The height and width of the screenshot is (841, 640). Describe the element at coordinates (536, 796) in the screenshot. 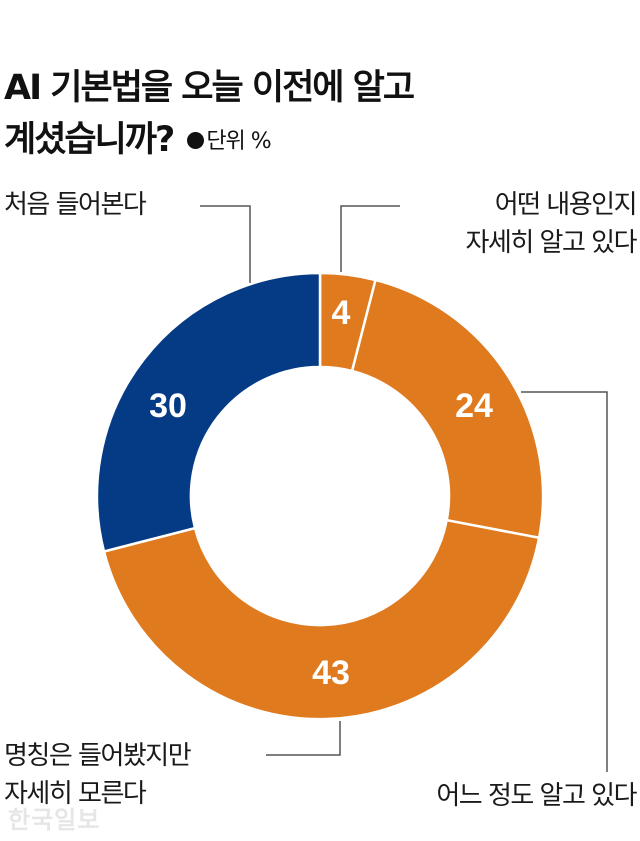

I see `label-know-somewhat: 어느 정도 알고 있다` at that location.